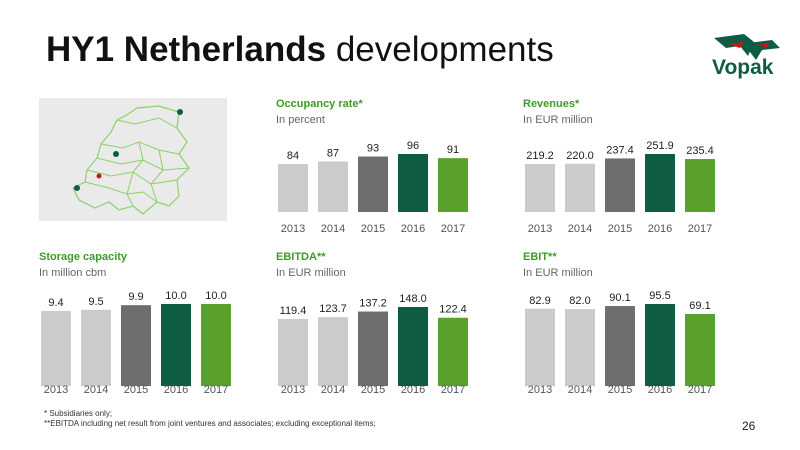  Describe the element at coordinates (453, 310) in the screenshot. I see `data-label: 122.4` at that location.